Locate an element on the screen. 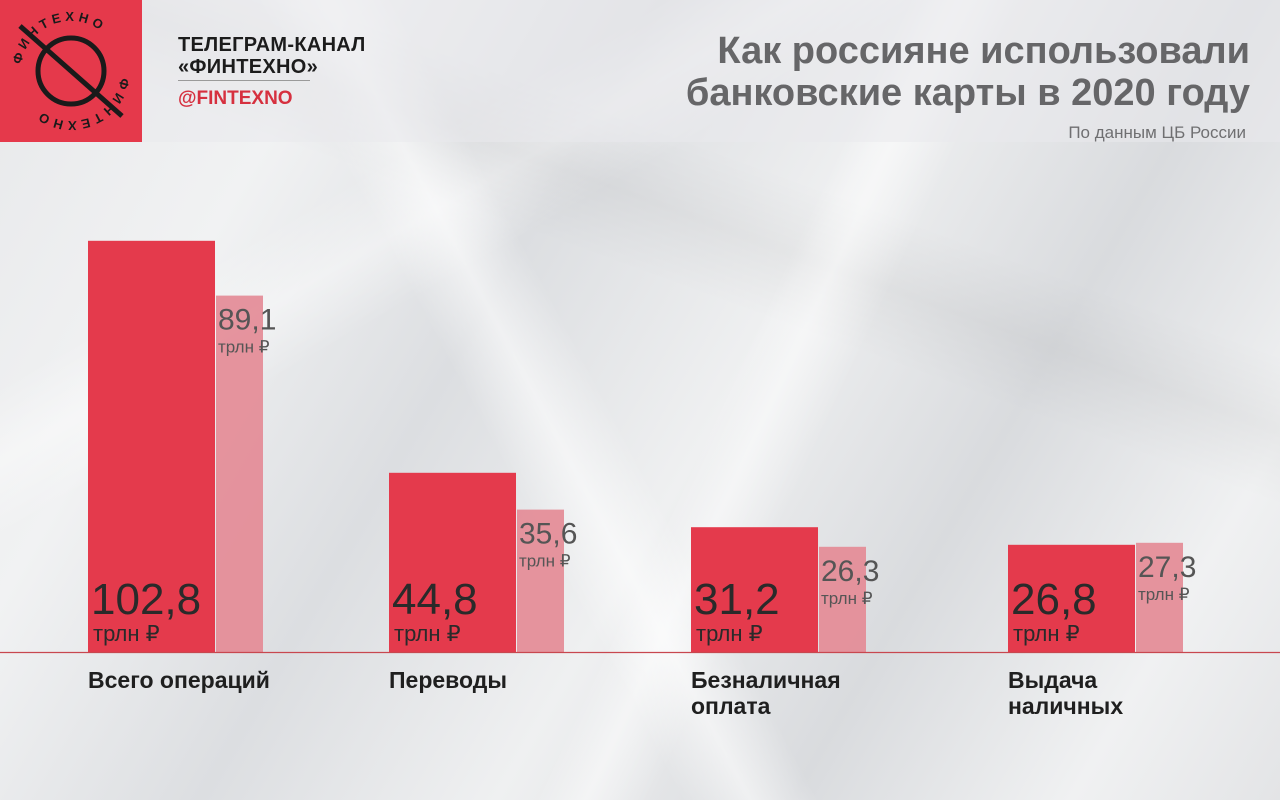 The image size is (1280, 800). category-label: Всего операций is located at coordinates (179, 680).